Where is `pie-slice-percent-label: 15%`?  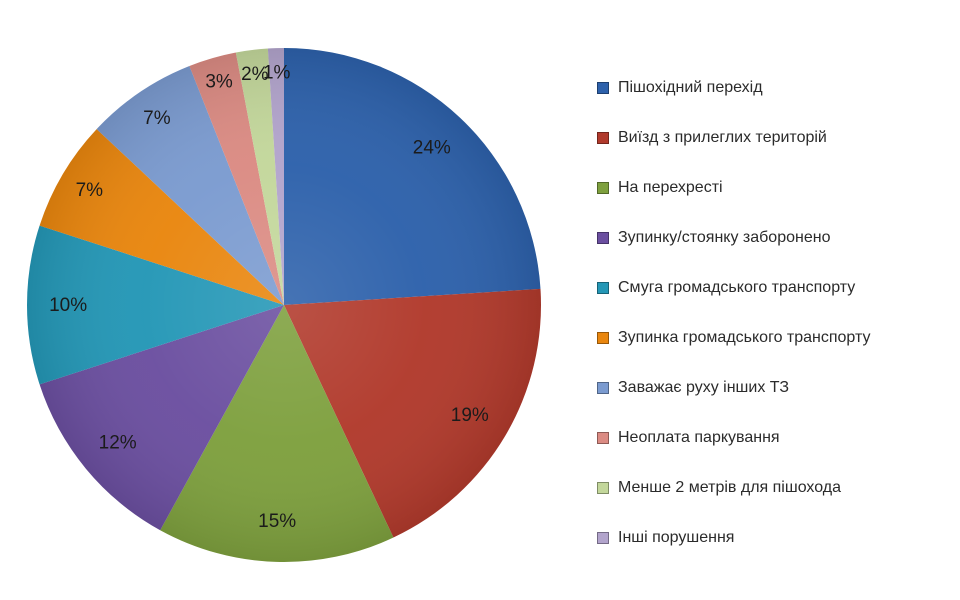
pie-slice-percent-label: 15% is located at coordinates (277, 521).